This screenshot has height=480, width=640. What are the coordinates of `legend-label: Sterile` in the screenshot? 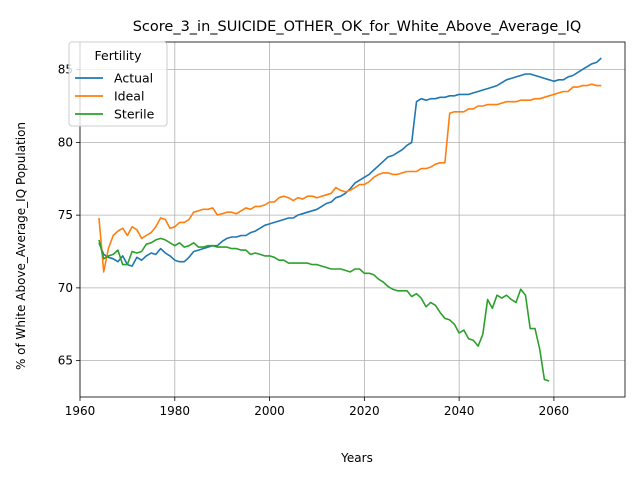 It's located at (134, 114).